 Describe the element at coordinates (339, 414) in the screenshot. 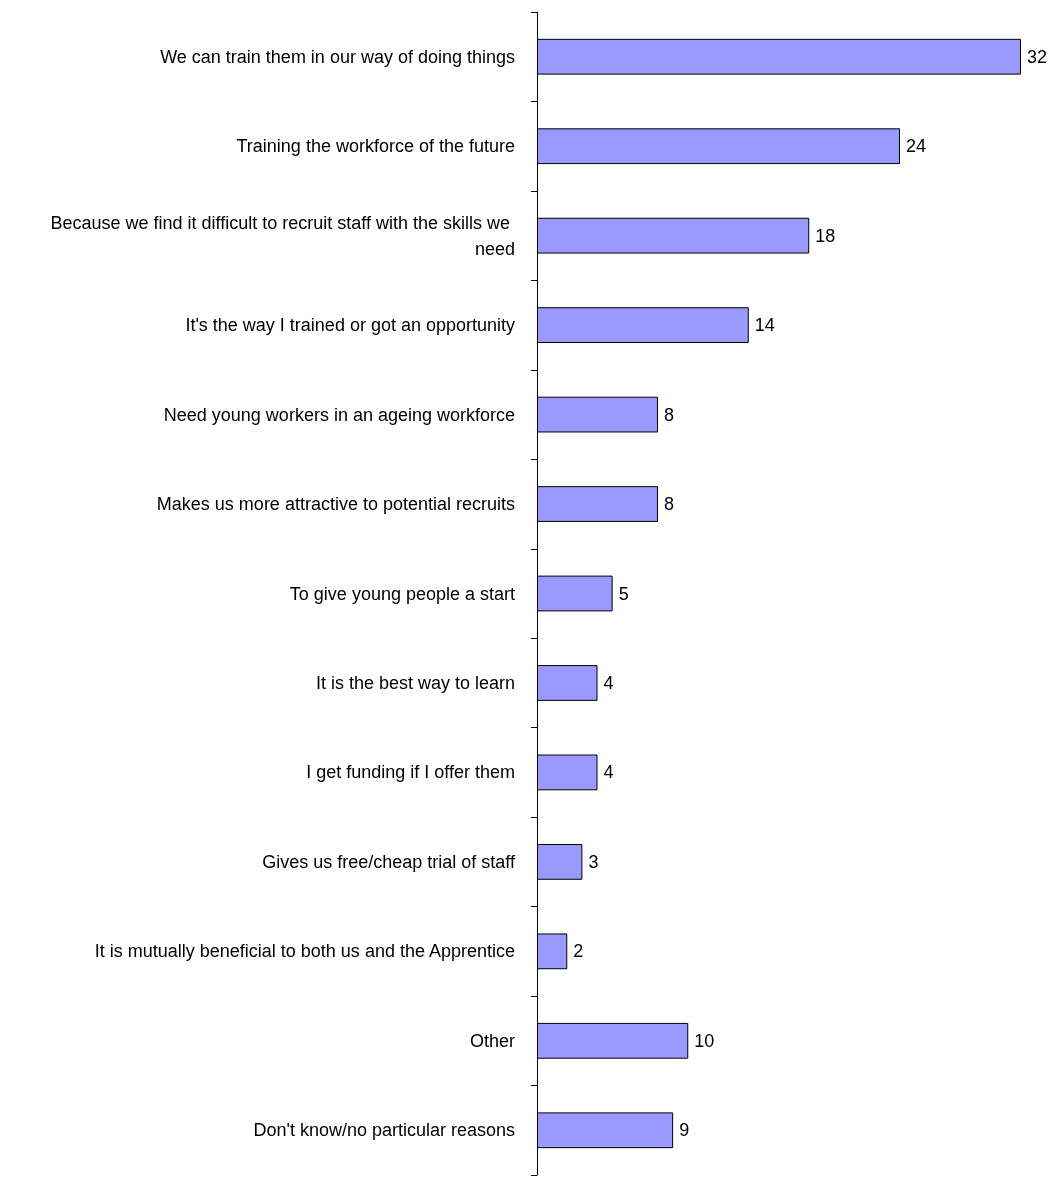

I see `y-tick-label: Need young workers in an ageing workforce` at that location.